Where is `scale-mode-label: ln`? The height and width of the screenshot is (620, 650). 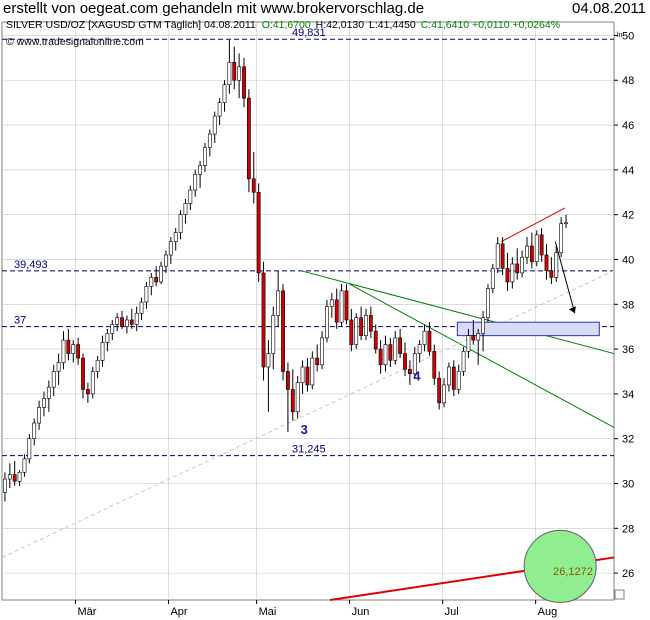 scale-mode-label: ln is located at coordinates (620, 35).